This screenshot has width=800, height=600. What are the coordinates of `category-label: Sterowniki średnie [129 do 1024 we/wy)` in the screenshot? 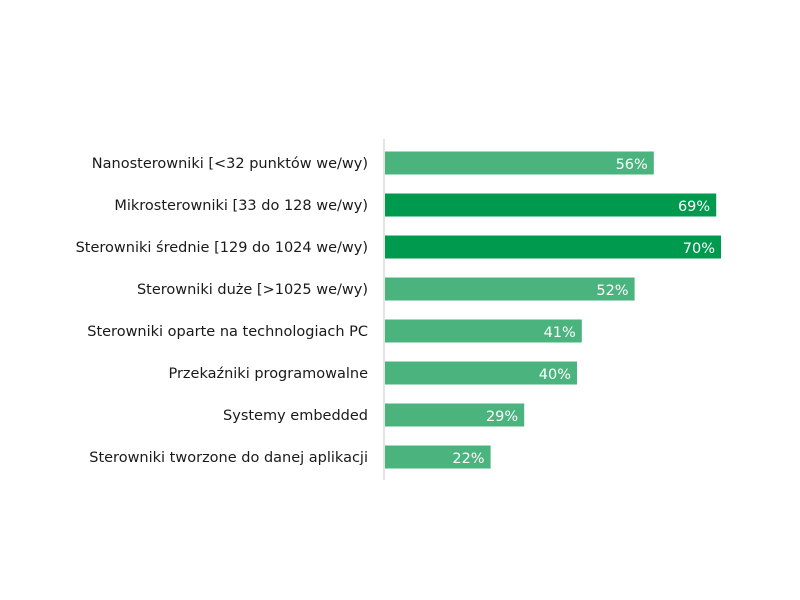 It's located at (222, 248).